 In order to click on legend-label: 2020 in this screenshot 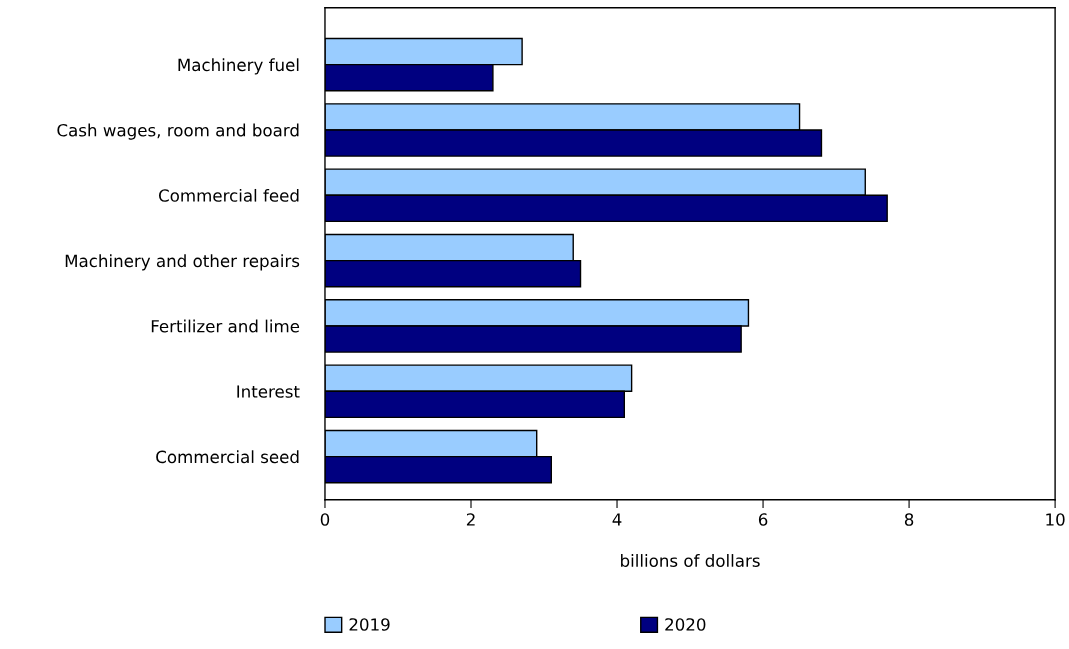, I will do `click(685, 624)`.